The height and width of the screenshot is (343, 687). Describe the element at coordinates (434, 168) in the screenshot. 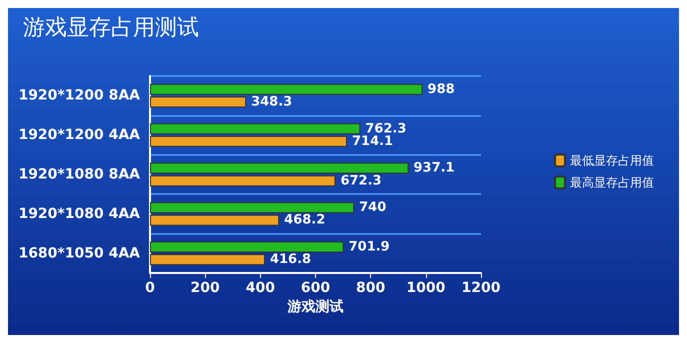

I see `data-label: 937.1` at that location.